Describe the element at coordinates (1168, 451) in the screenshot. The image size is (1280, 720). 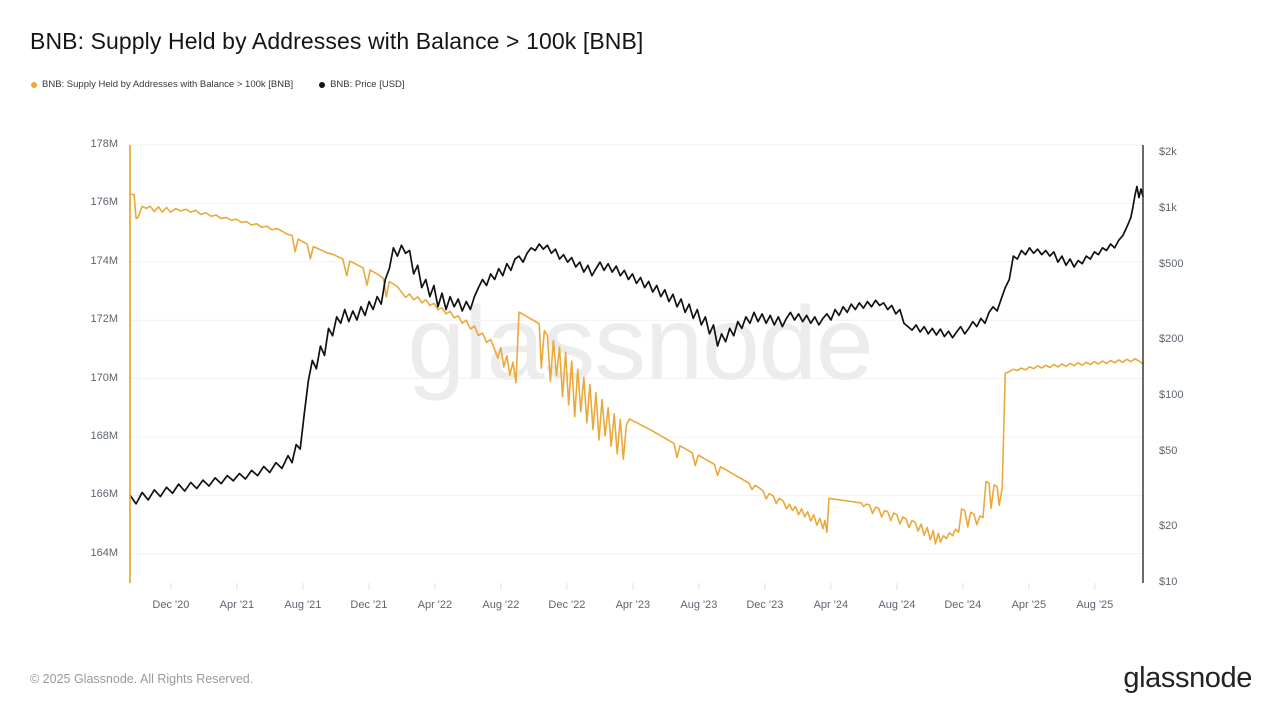
I see `y-axis-right-tick-label: $50` at that location.